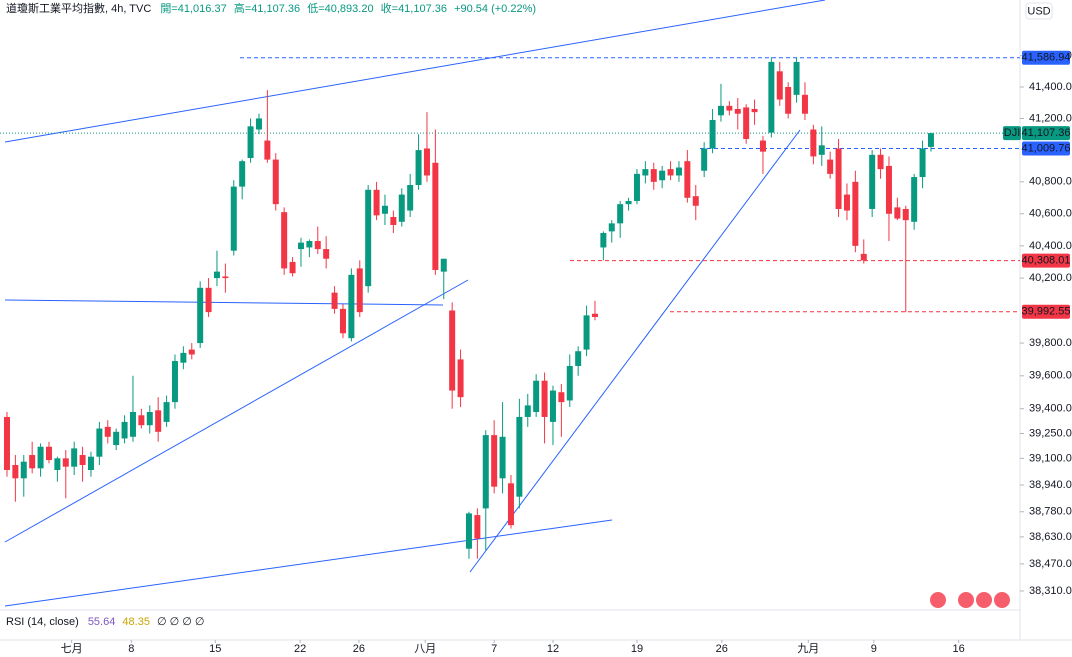  I want to click on y-tick-label: 39,250.00, so click(1050, 433).